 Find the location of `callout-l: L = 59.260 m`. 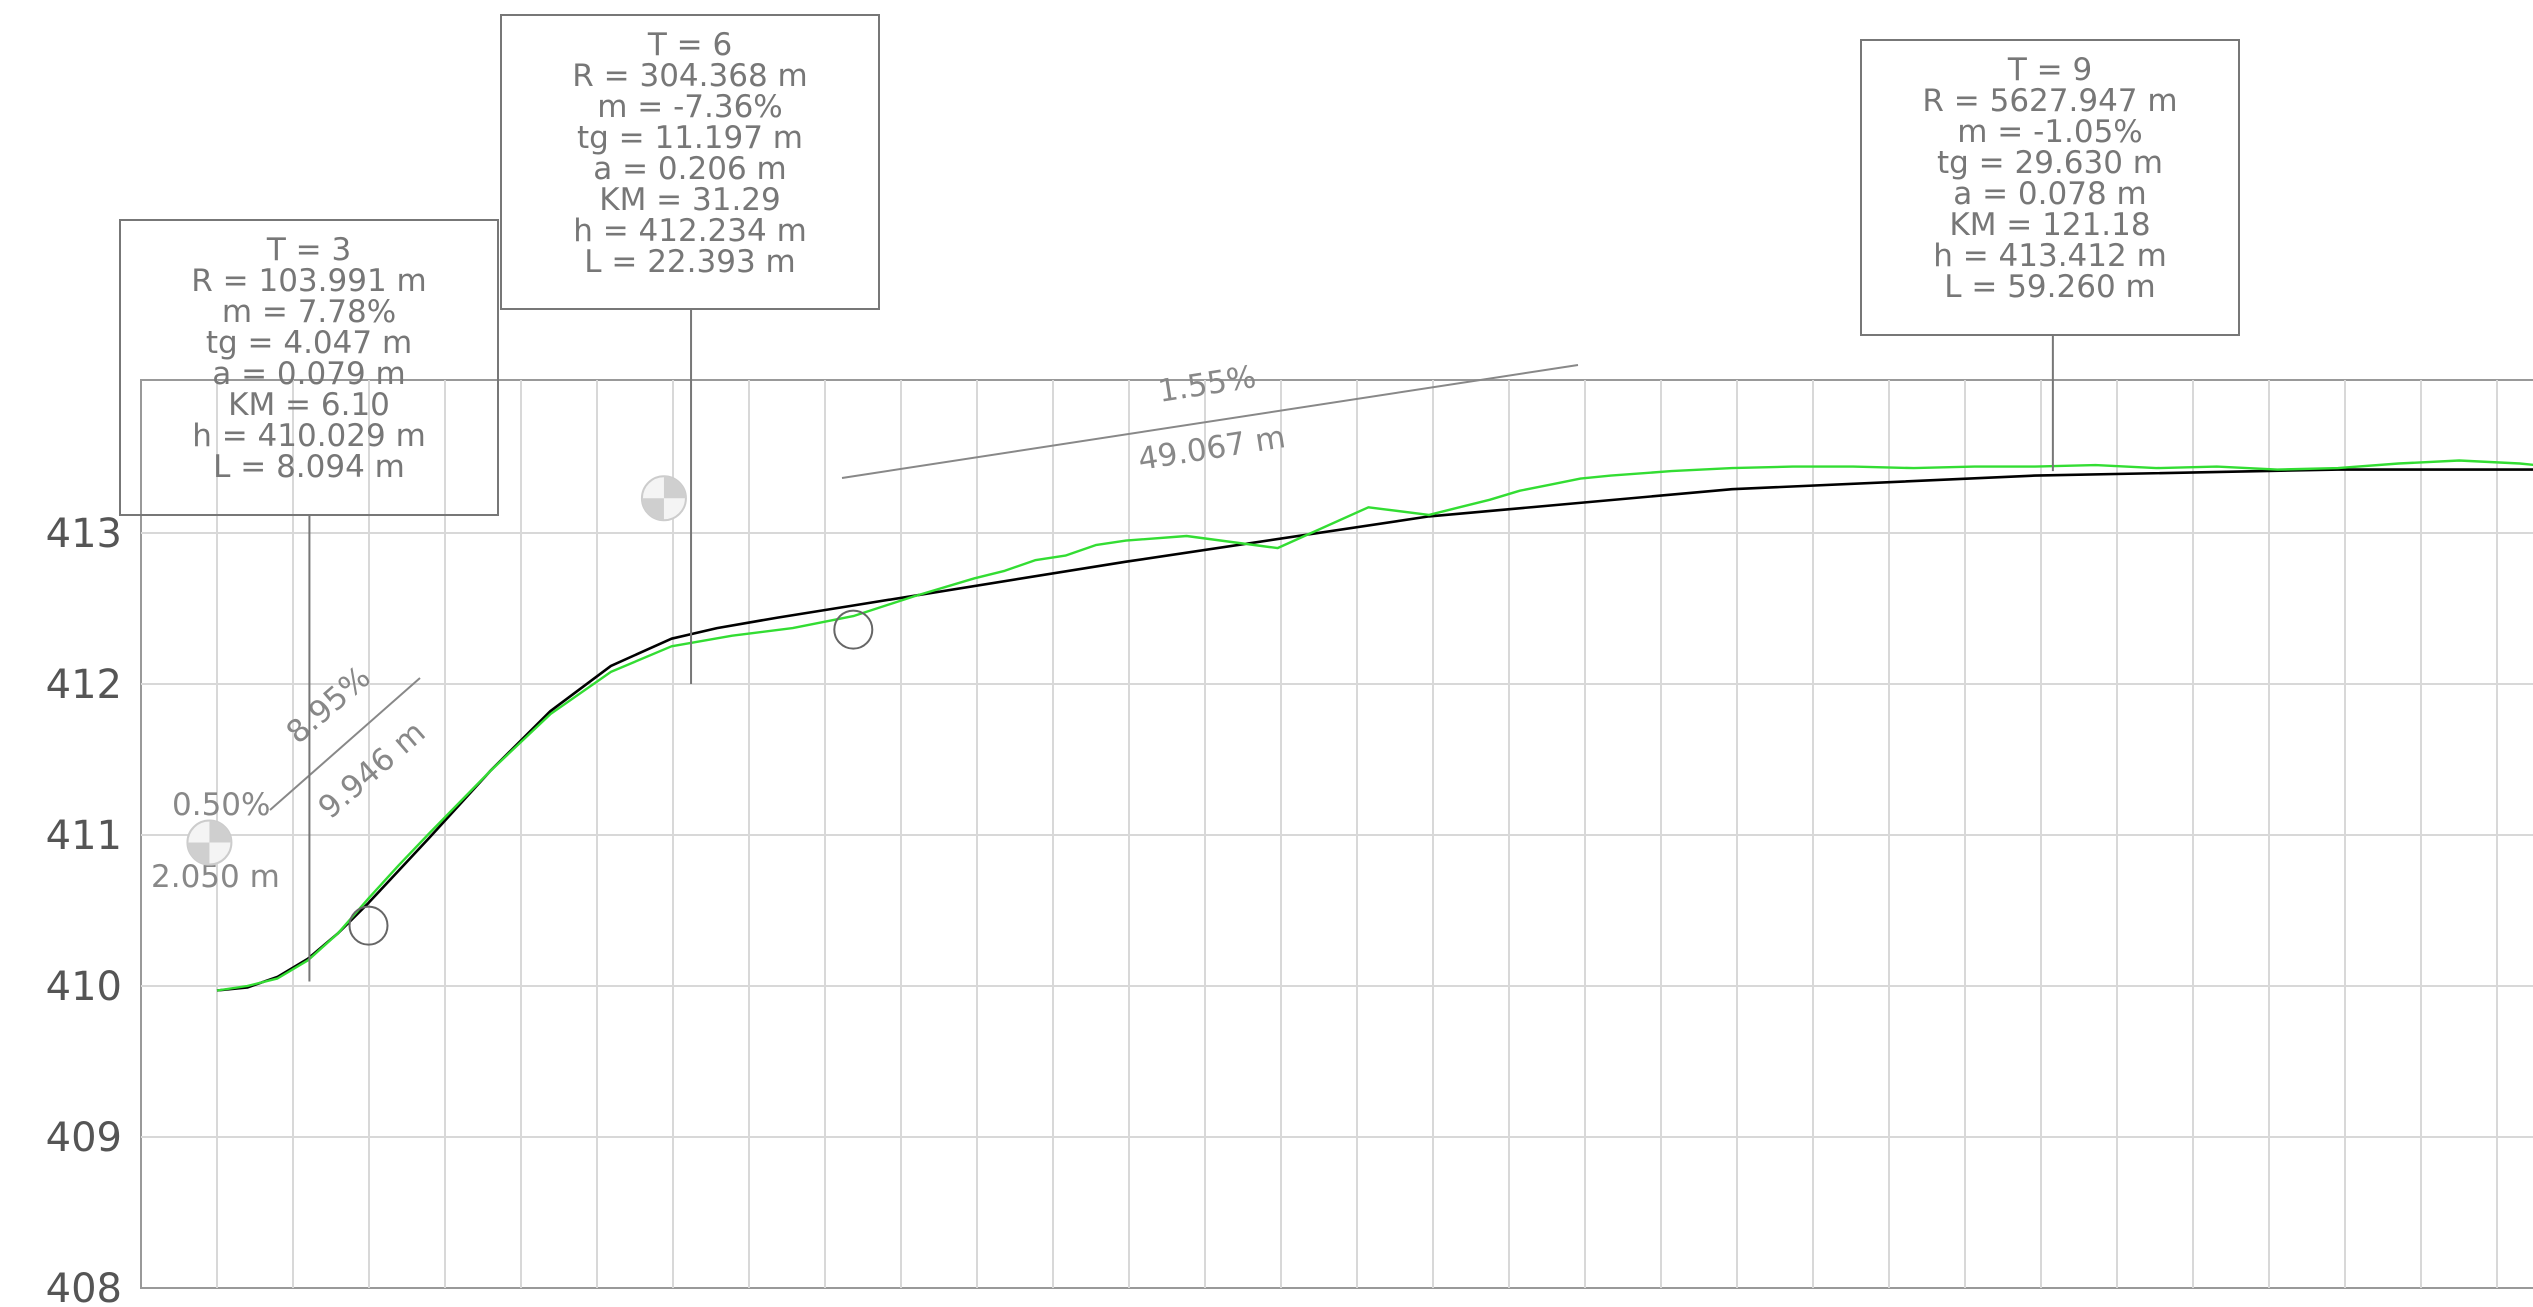

callout-l: L = 59.260 m is located at coordinates (2049, 287).